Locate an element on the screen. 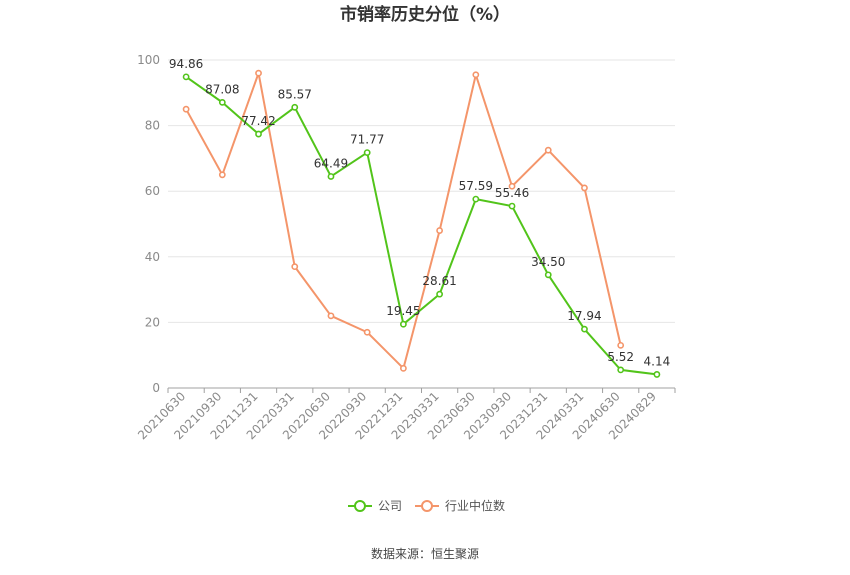 The width and height of the screenshot is (850, 575). data-label: 34.50 is located at coordinates (548, 262).